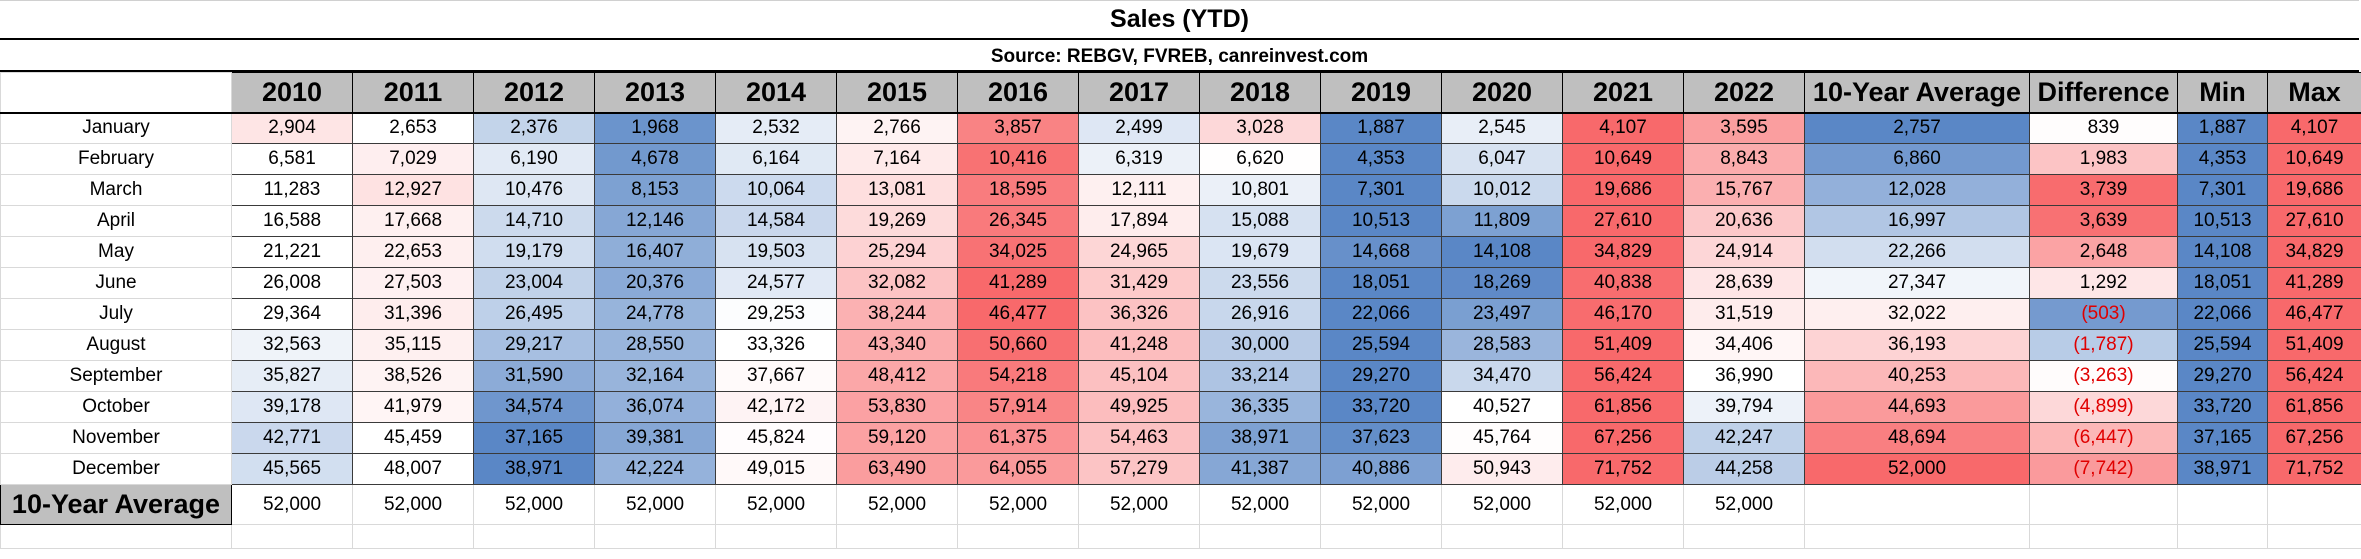  What do you see at coordinates (2103, 93) in the screenshot?
I see `header-cell: Difference` at bounding box center [2103, 93].